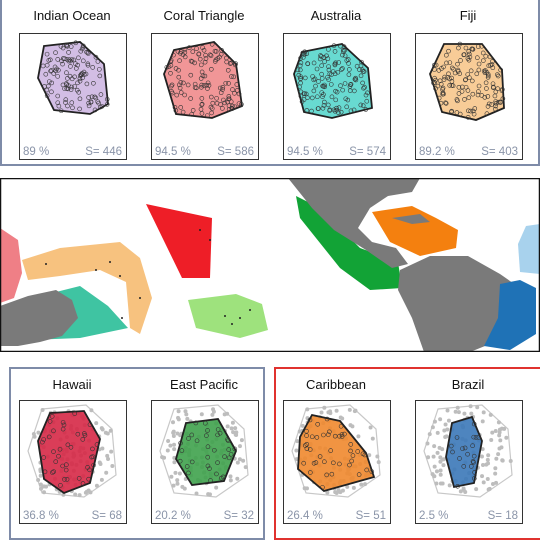 The height and width of the screenshot is (540, 540). What do you see at coordinates (349, 243) in the screenshot?
I see `map-region-east-pacific` at bounding box center [349, 243].